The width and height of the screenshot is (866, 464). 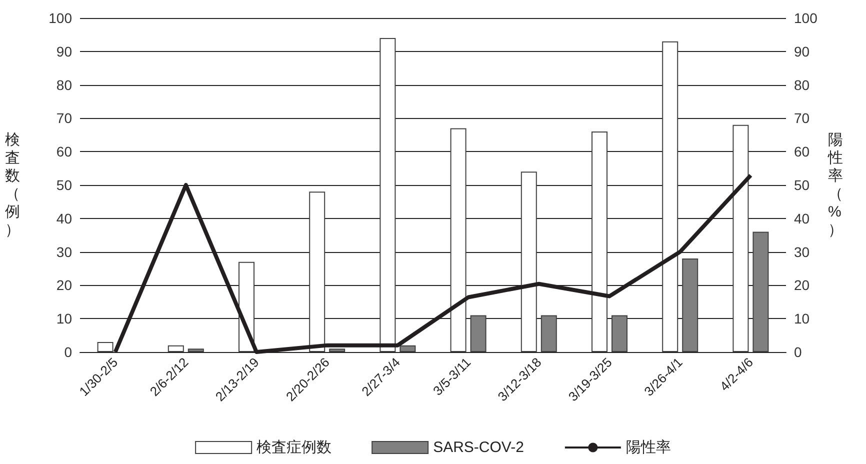 I want to click on y2-tick-label: 50, so click(x=802, y=185).